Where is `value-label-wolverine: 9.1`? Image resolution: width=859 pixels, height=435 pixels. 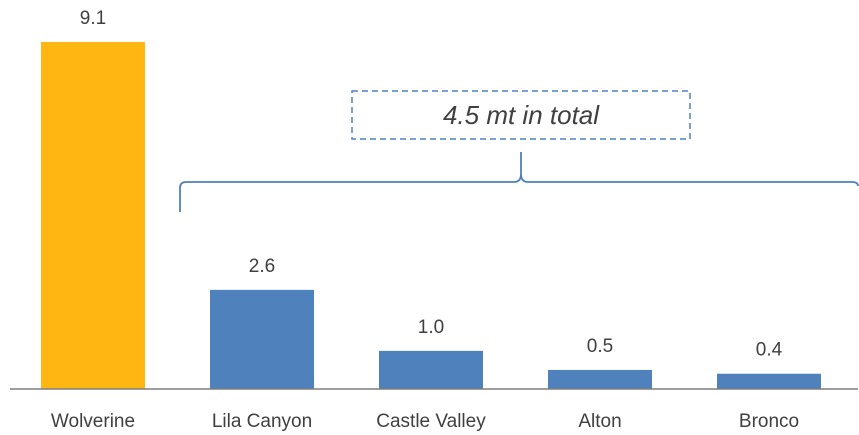
value-label-wolverine: 9.1 is located at coordinates (93, 18).